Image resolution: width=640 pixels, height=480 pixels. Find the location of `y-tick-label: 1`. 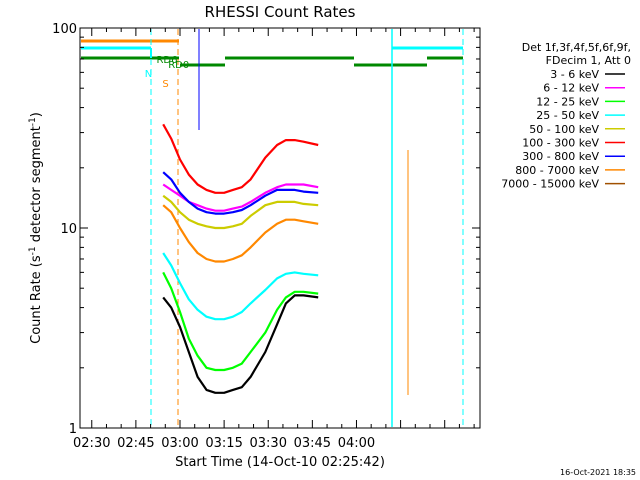

y-tick-label: 1 is located at coordinates (73, 429).